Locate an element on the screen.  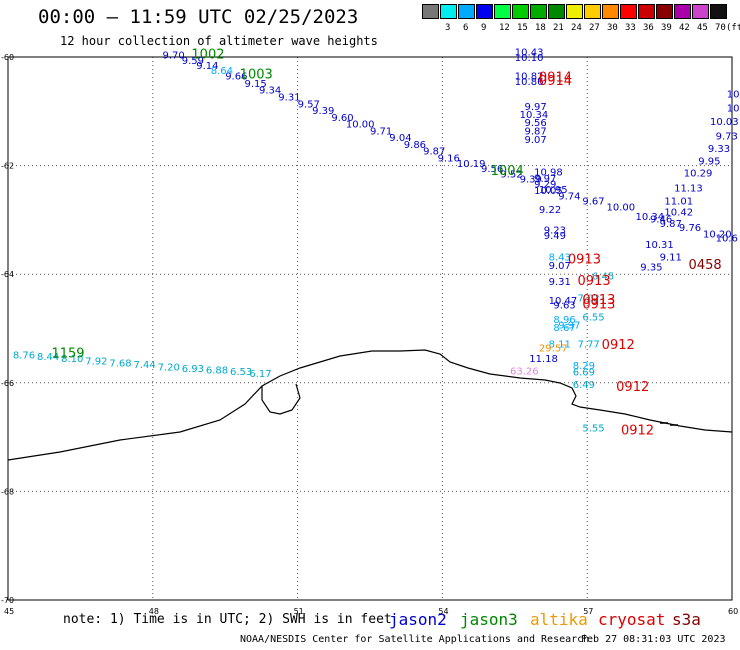
longitude-tick-label: 45 is located at coordinates (9, 611).